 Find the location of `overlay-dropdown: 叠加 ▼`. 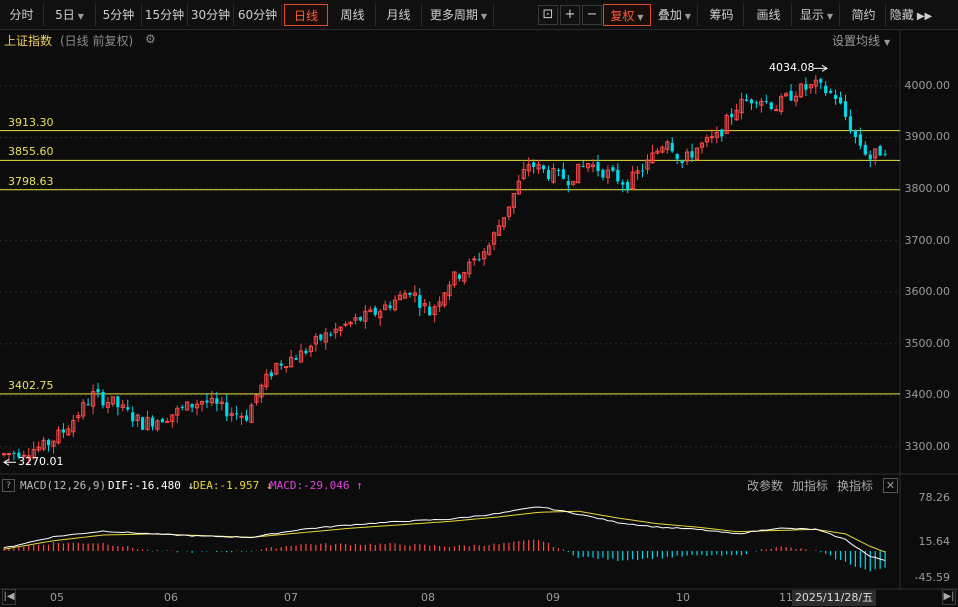

overlay-dropdown: 叠加 ▼ is located at coordinates (675, 15).